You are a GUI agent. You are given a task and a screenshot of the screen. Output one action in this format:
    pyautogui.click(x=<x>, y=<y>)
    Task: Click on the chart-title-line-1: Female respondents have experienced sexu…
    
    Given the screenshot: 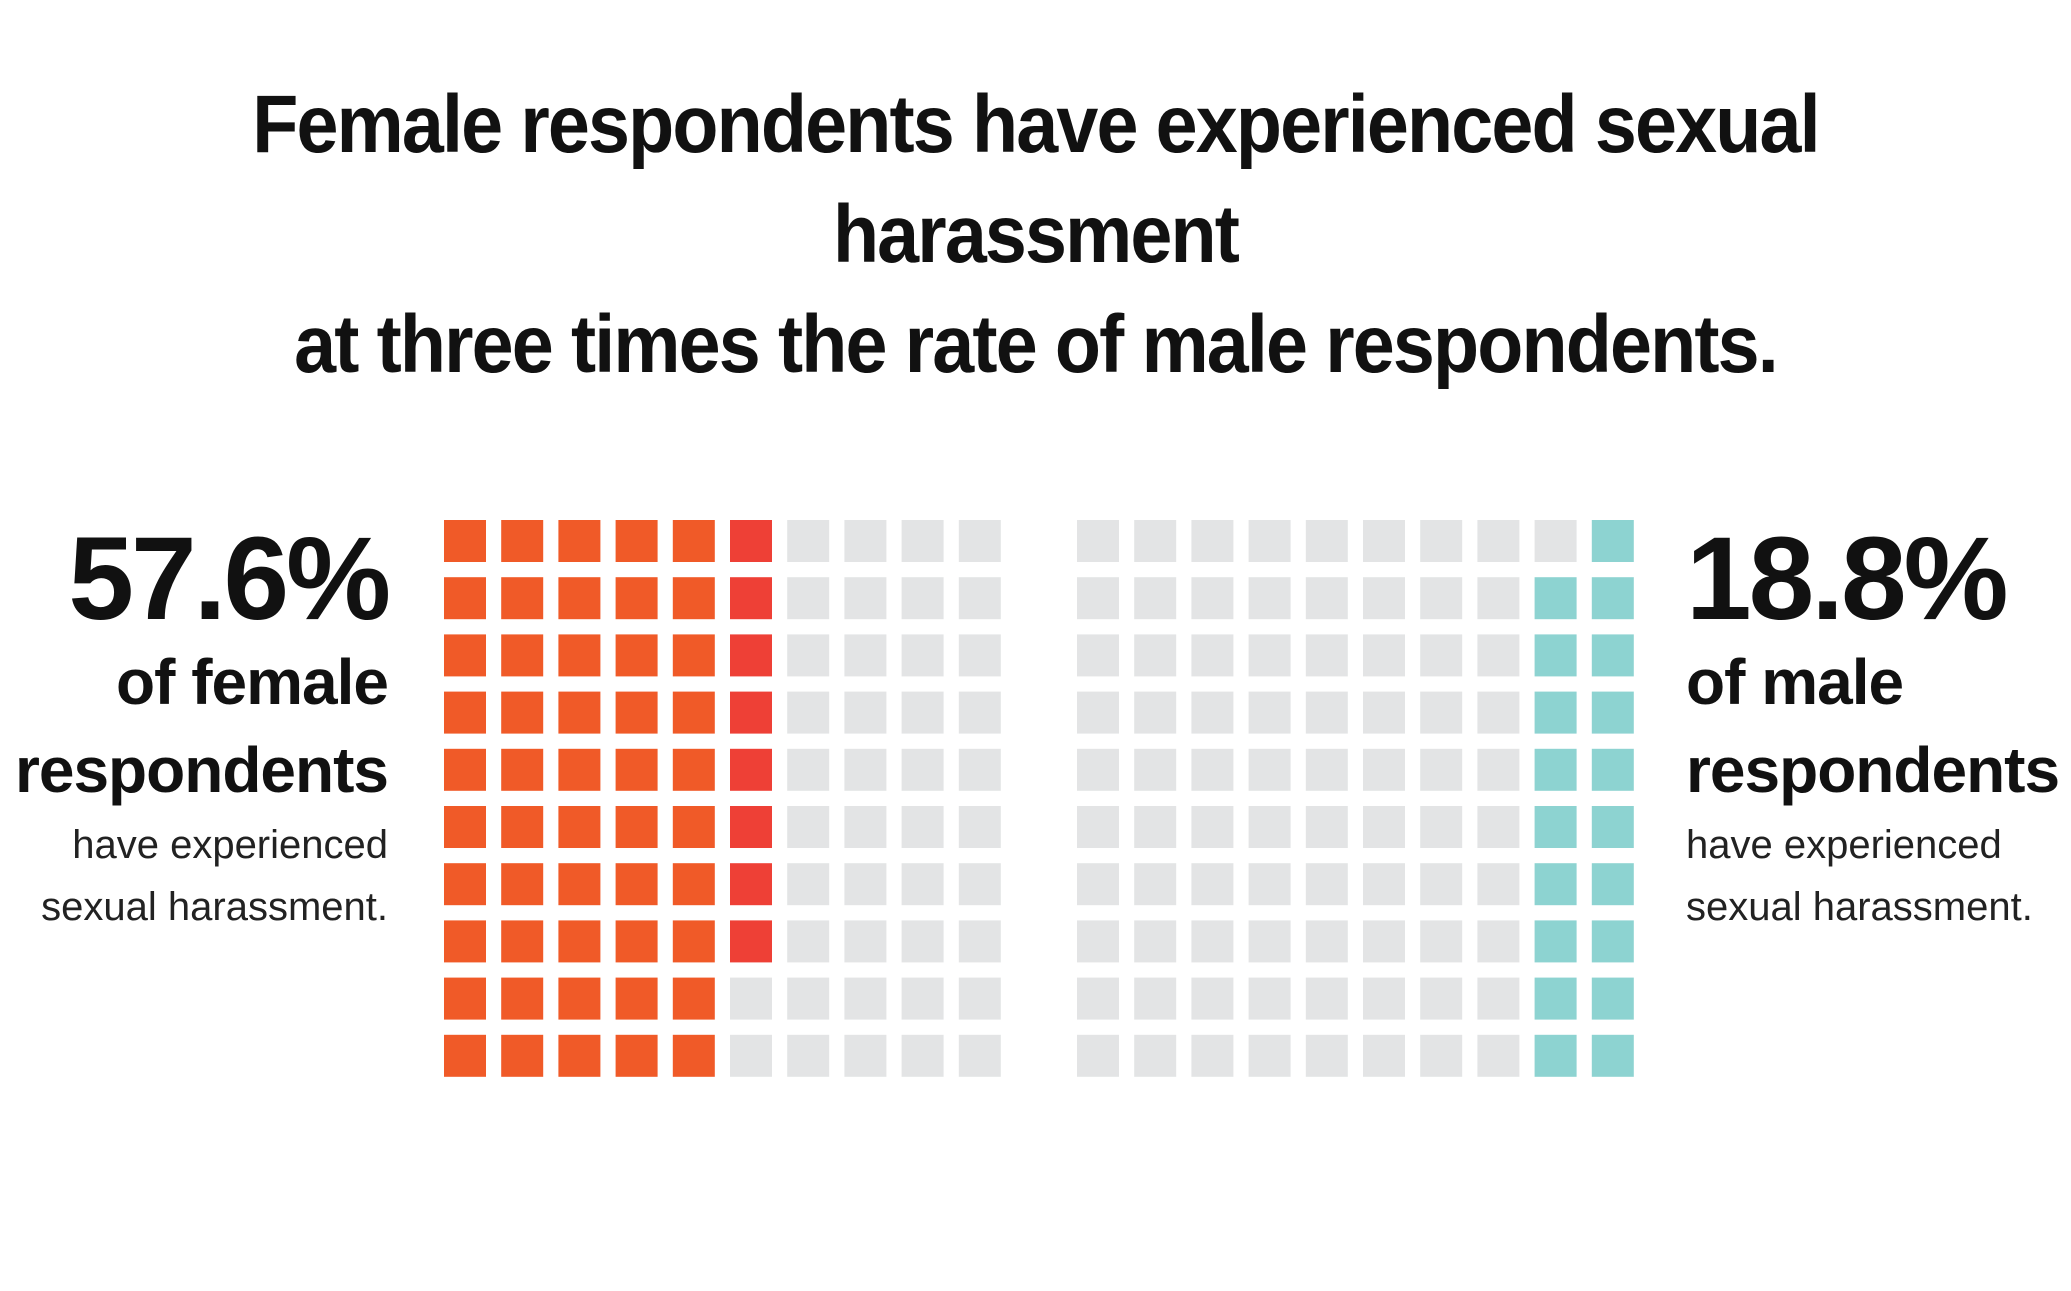 What is the action you would take?
    pyautogui.click(x=1036, y=179)
    